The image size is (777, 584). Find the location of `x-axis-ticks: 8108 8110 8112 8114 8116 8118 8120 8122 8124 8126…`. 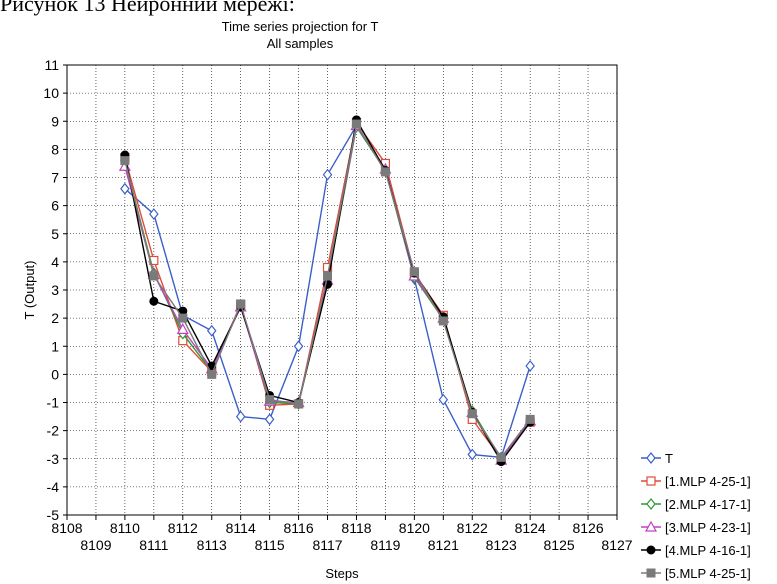

x-axis-ticks: 8108 8110 8112 8114 8116 8118 8120 8122 8124 8126… is located at coordinates (342, 534).